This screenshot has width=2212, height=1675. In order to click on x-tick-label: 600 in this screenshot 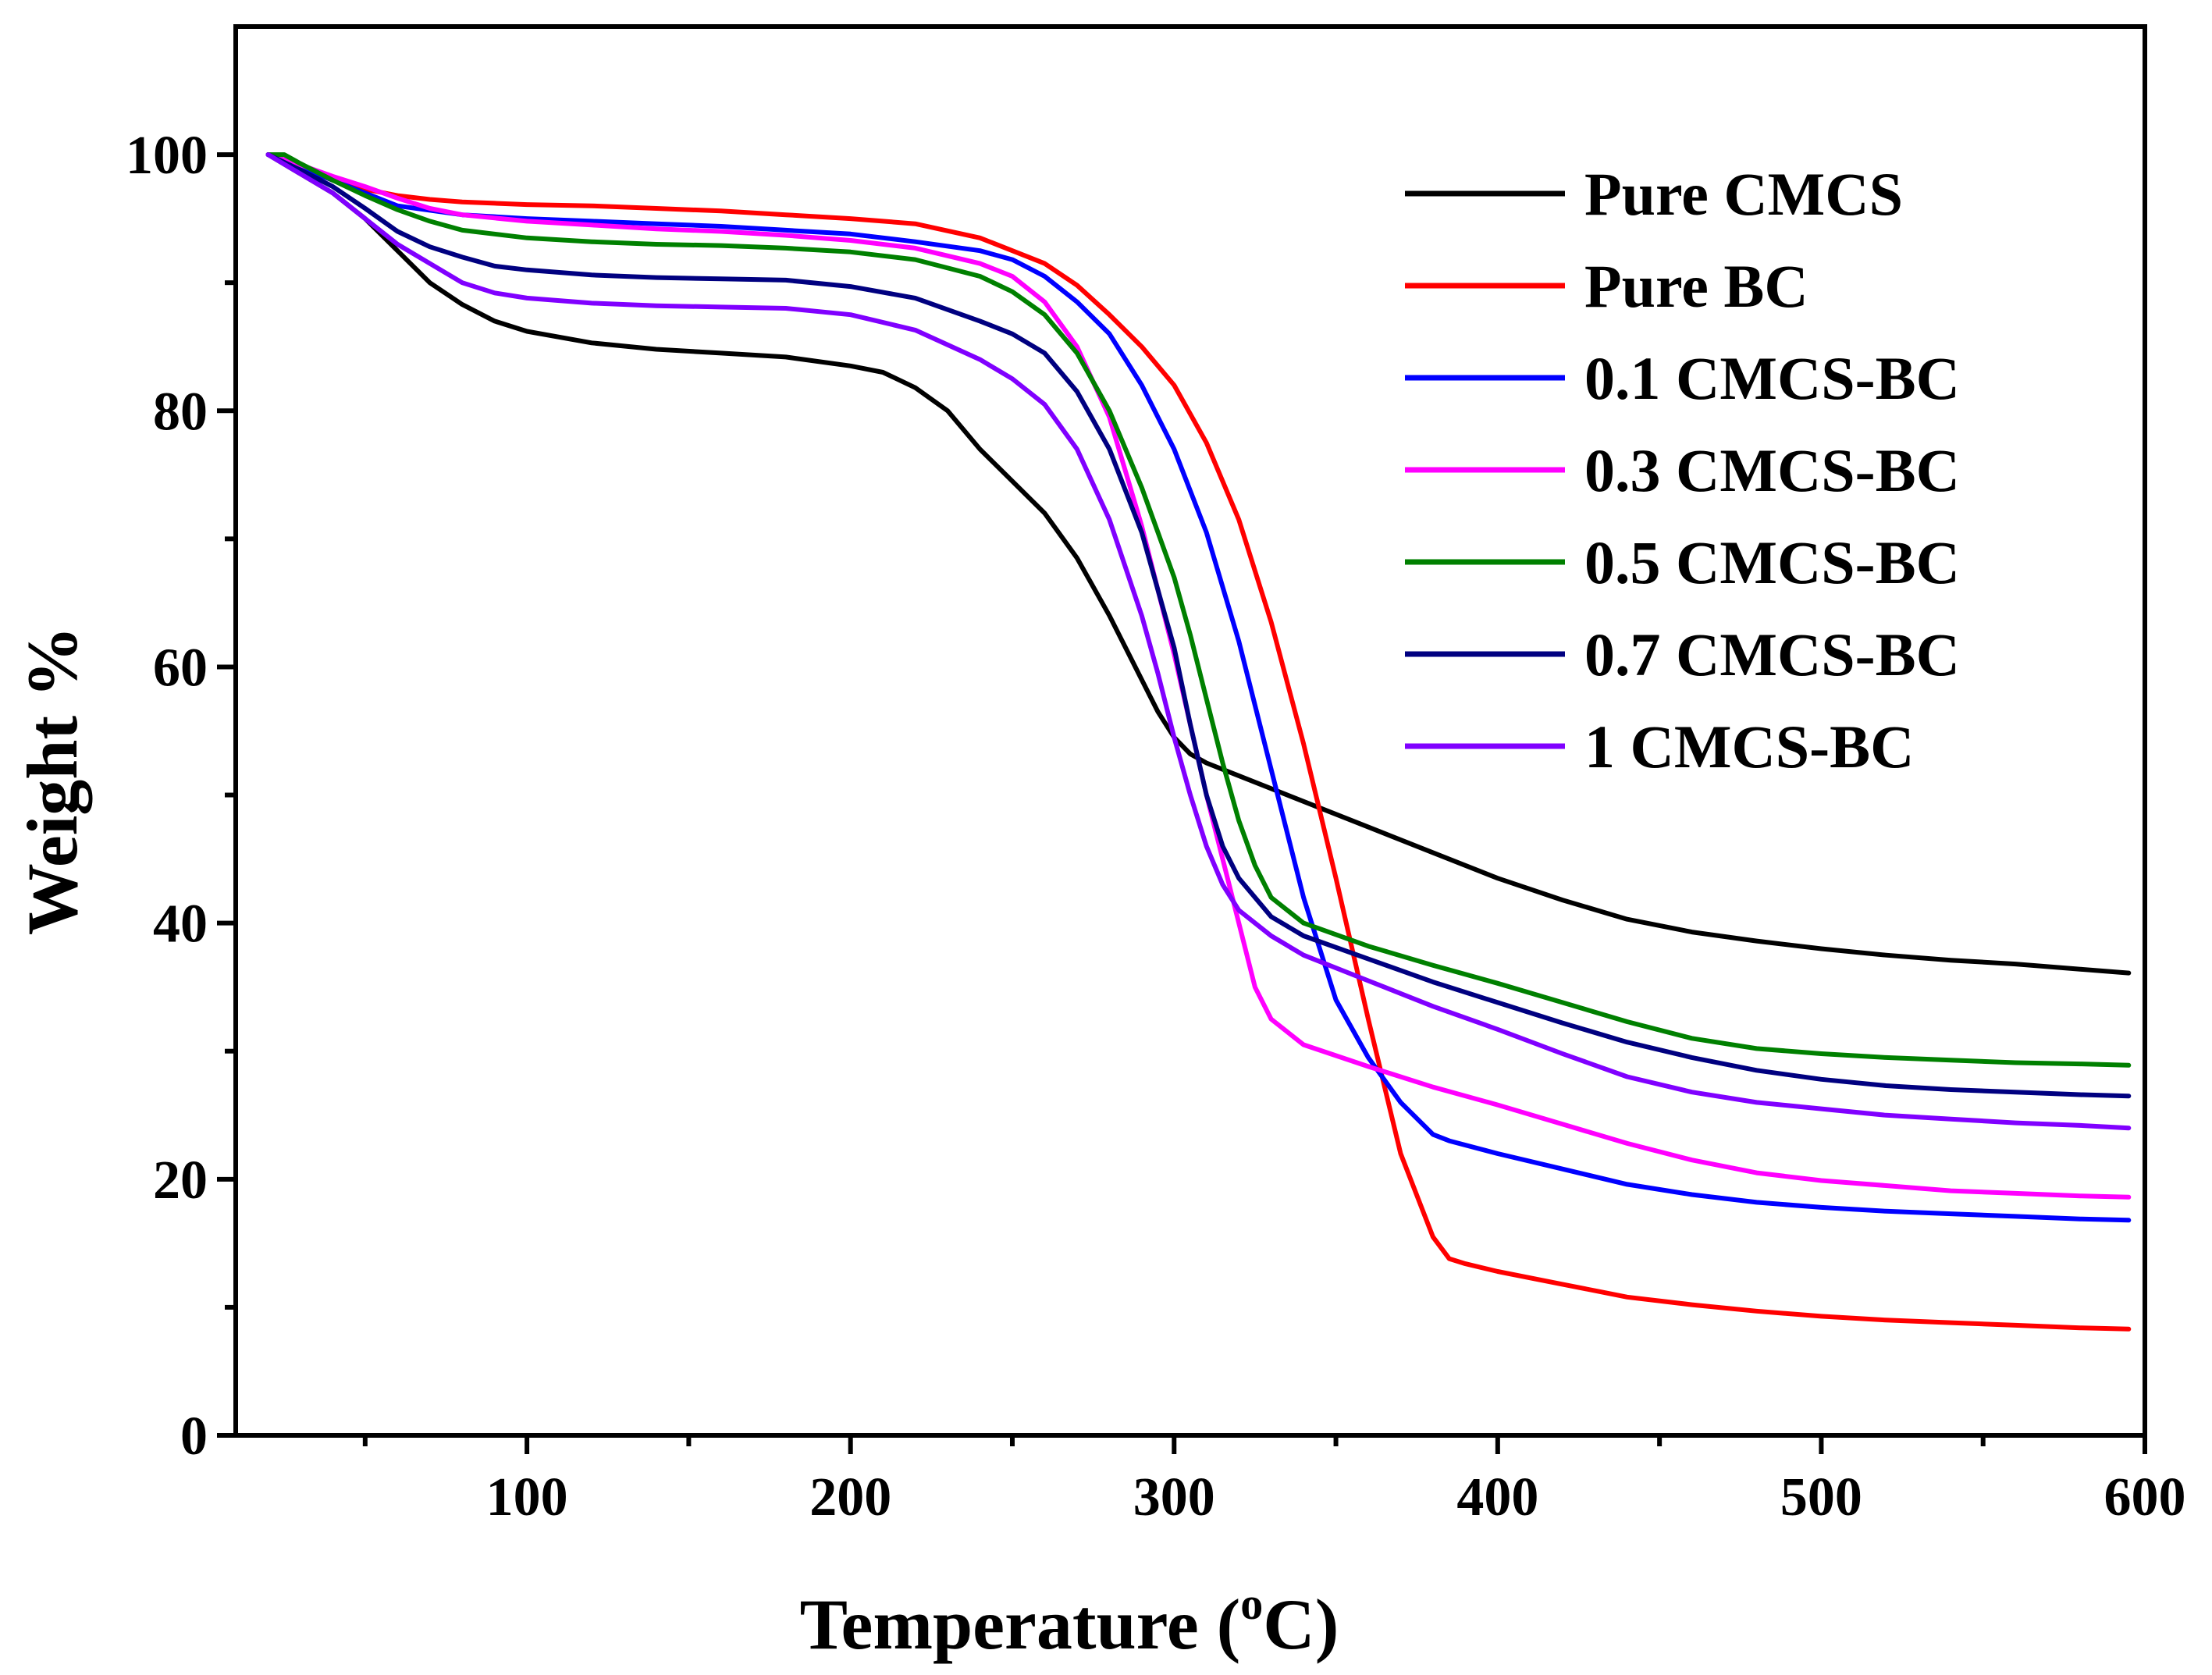, I will do `click(2145, 1497)`.